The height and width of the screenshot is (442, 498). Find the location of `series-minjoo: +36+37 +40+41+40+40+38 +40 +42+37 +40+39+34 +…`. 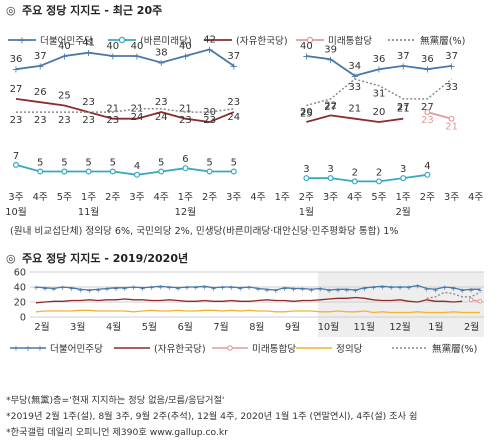

series-minjoo: +36+37 +40+41+40+40+38 +40 +42+37 +40+39+34 +… is located at coordinates (234, 58).